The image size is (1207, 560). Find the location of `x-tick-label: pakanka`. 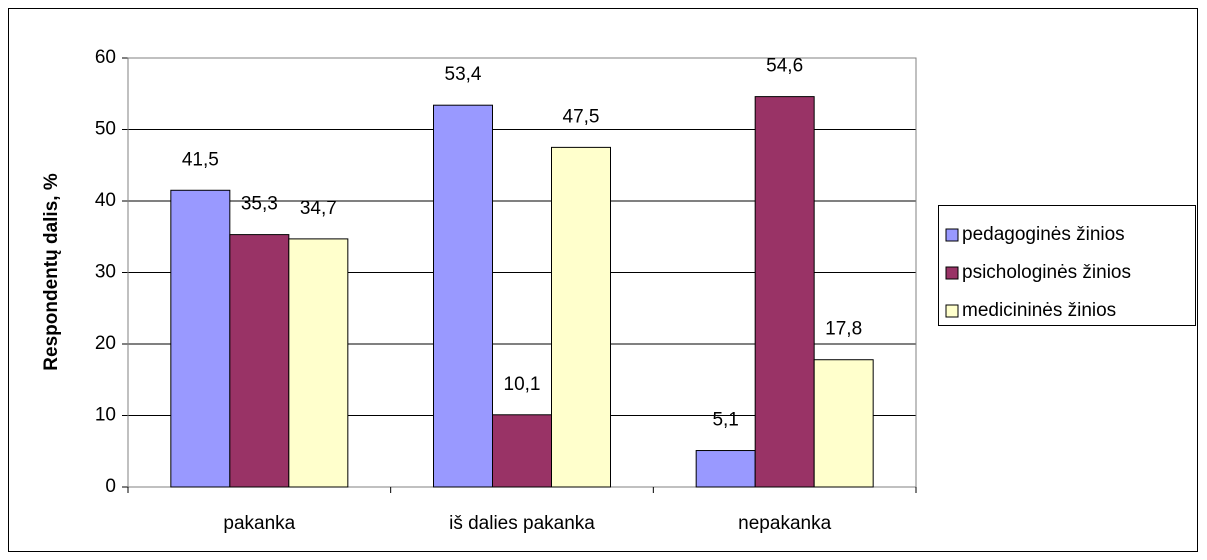

x-tick-label: pakanka is located at coordinates (259, 523).